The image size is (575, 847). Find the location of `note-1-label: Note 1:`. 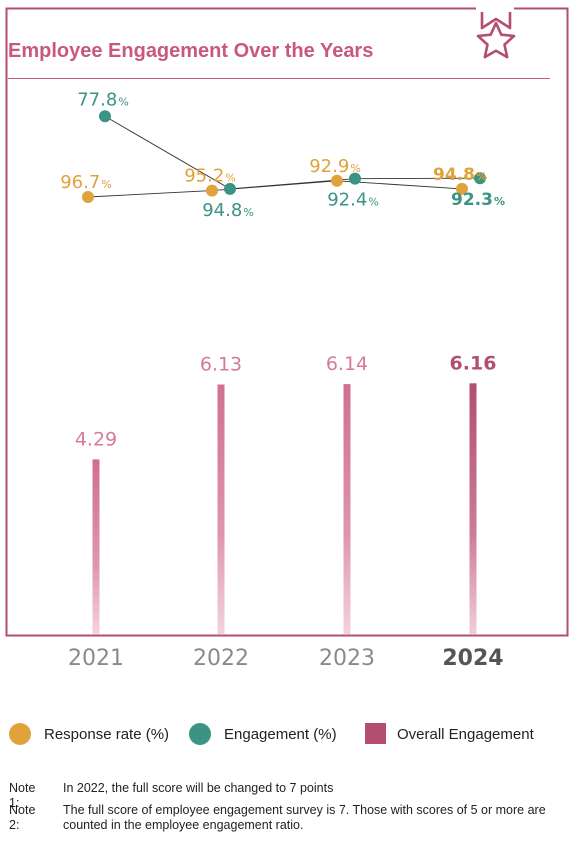

note-1-label: Note 1: is located at coordinates (22, 795).